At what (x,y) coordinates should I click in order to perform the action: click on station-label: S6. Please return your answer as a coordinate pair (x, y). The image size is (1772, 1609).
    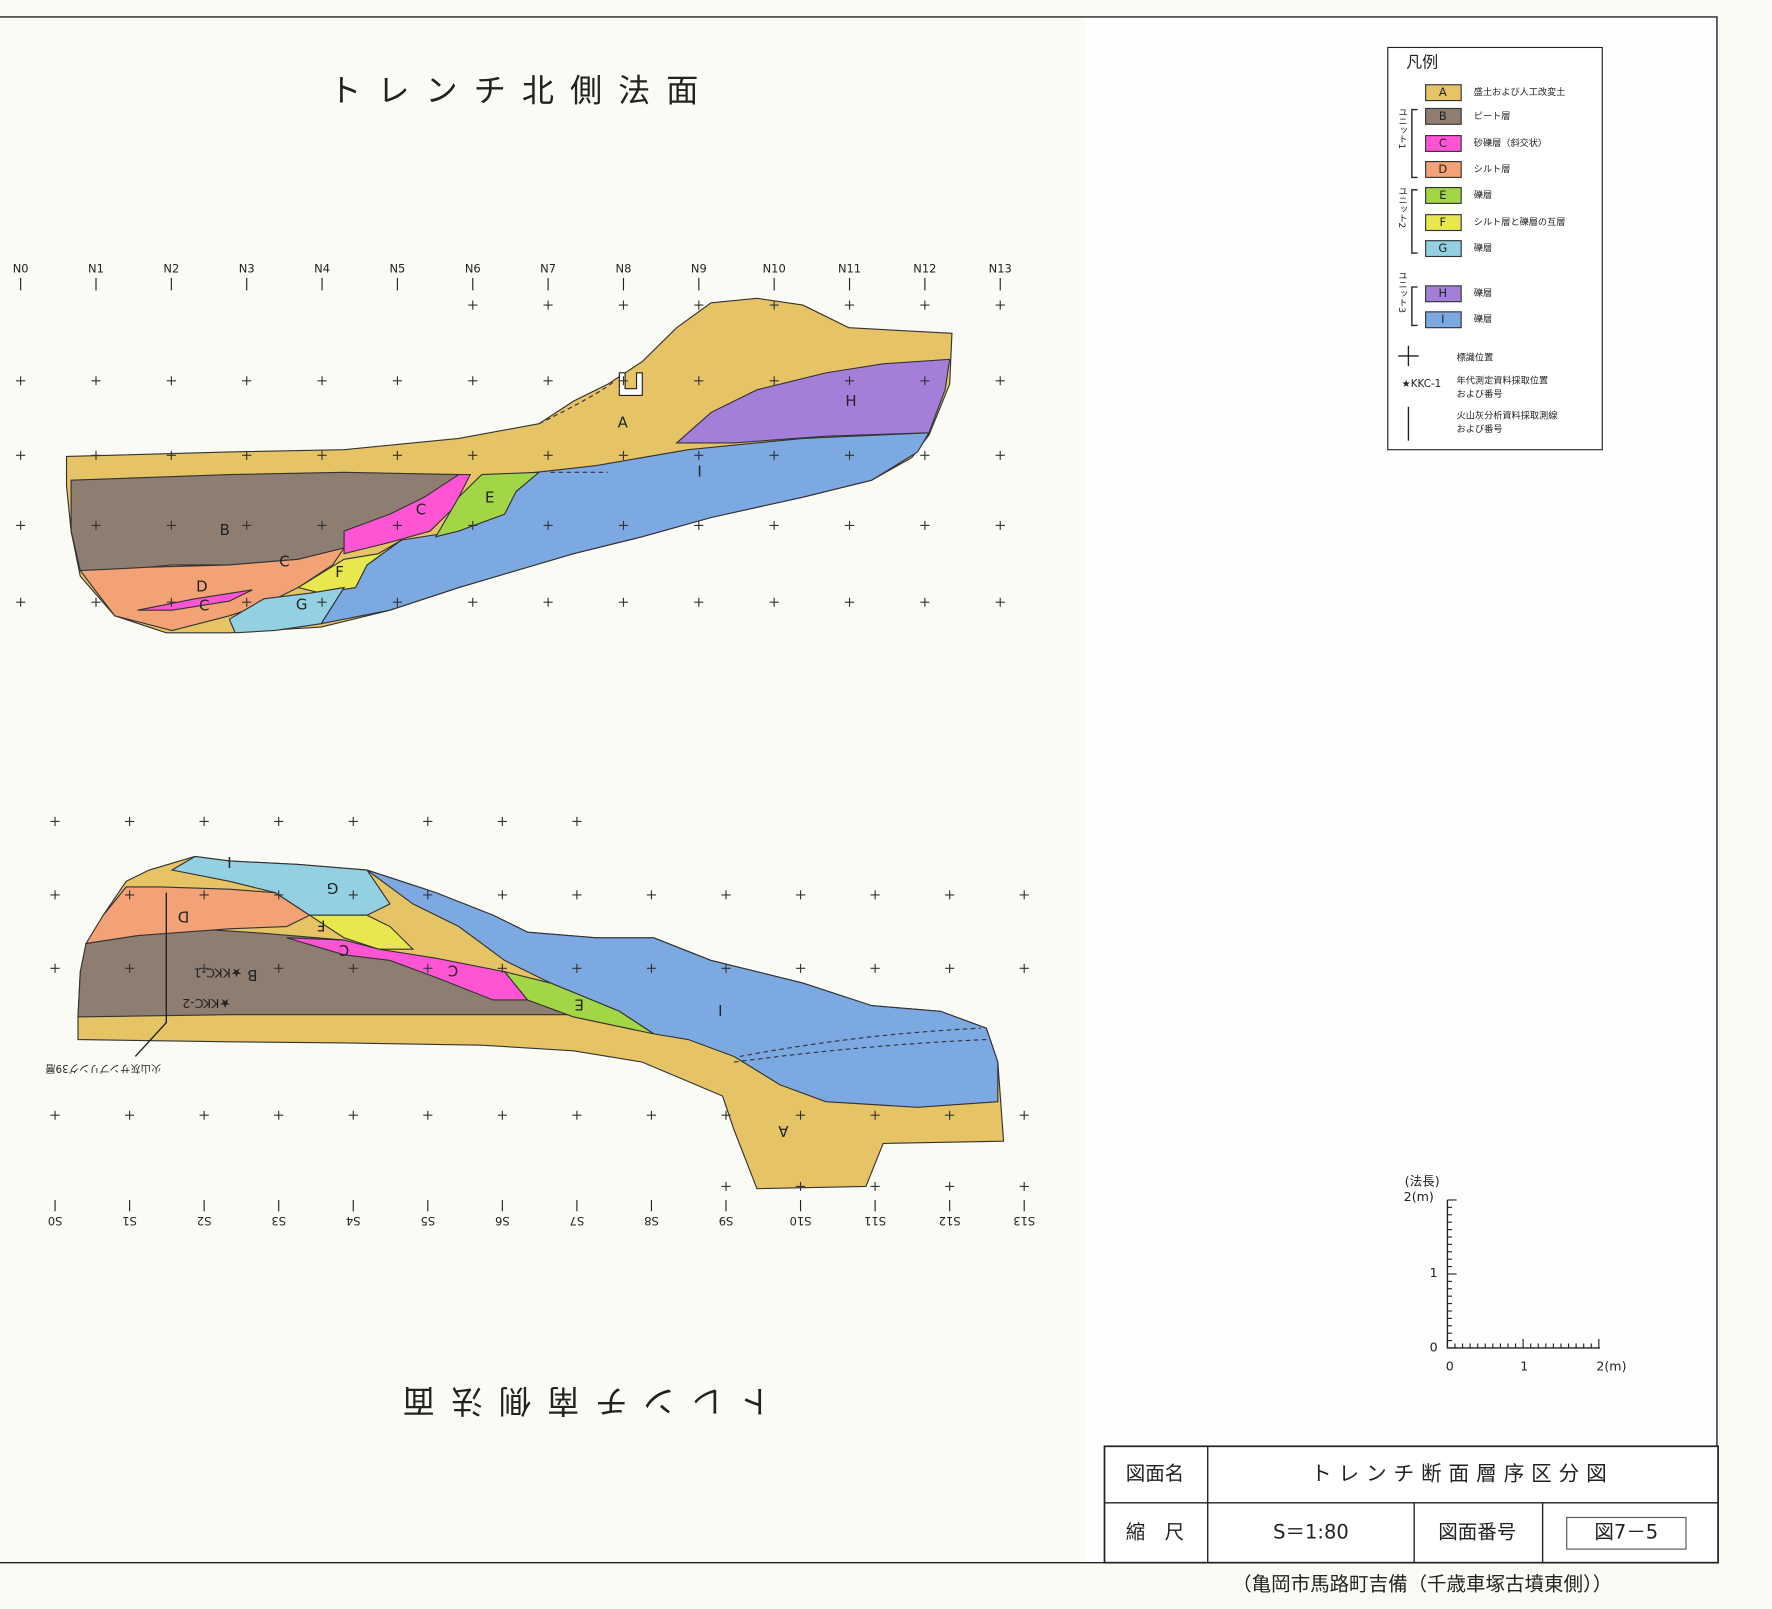
    Looking at the image, I should click on (502, 1221).